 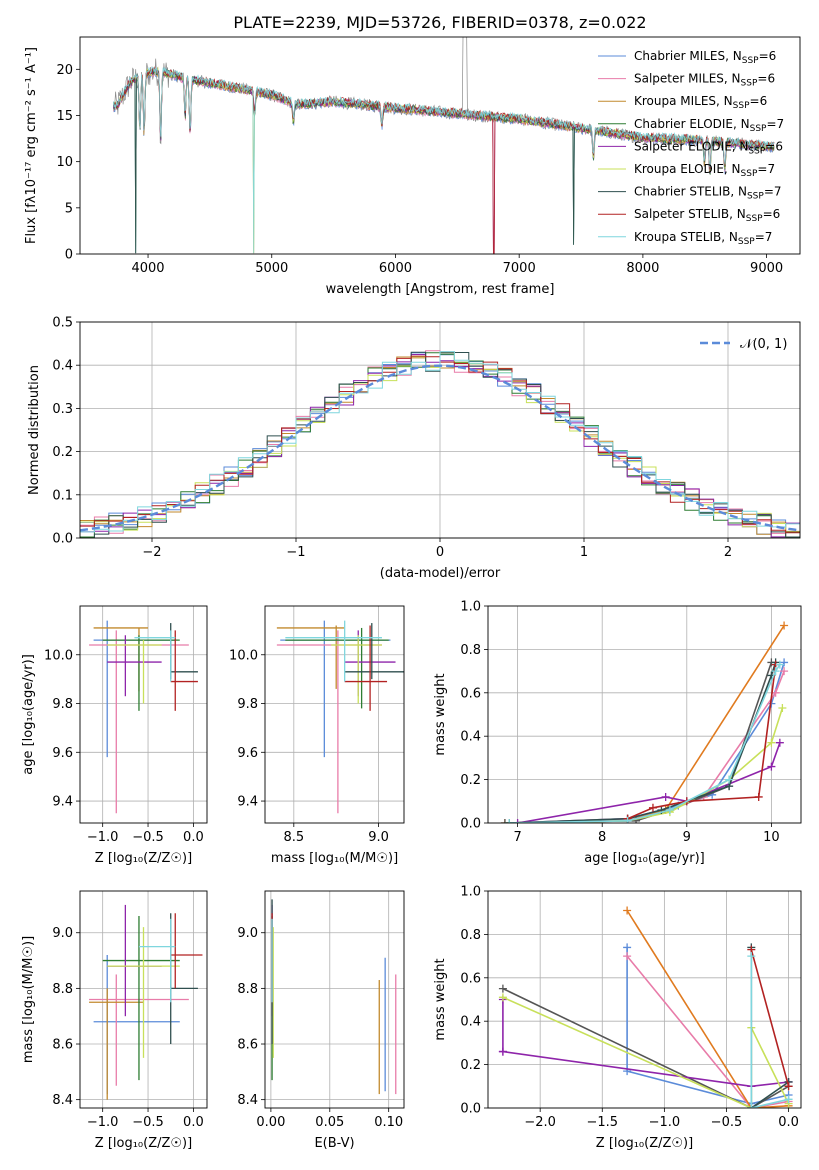 What do you see at coordinates (270, 1122) in the screenshot?
I see `x-tick-label: 0.00` at bounding box center [270, 1122].